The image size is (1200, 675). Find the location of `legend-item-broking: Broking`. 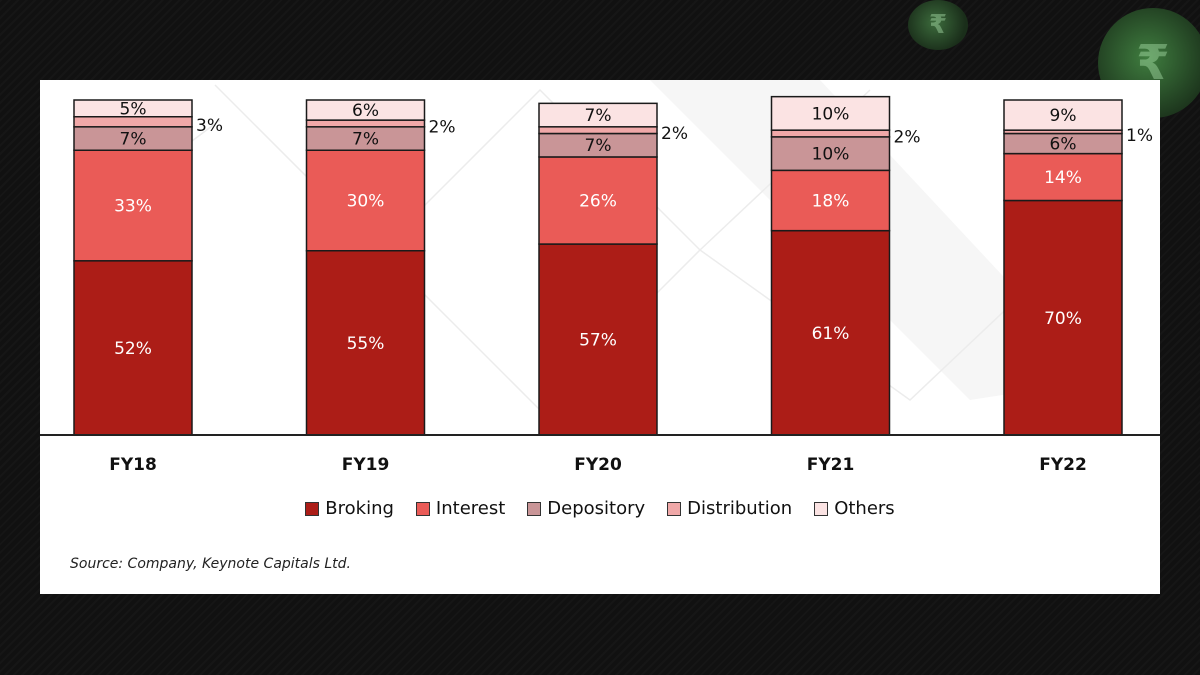

legend-item-broking: Broking is located at coordinates (349, 508).